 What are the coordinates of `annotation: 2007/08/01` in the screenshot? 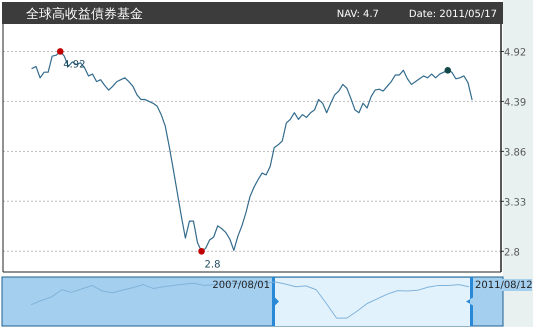 It's located at (241, 285).